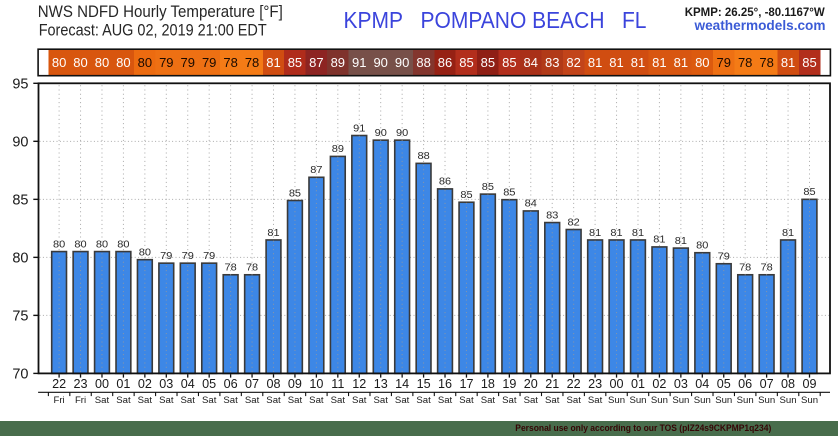 Image resolution: width=838 pixels, height=436 pixels. What do you see at coordinates (359, 384) in the screenshot?
I see `svg-text: 12` at bounding box center [359, 384].